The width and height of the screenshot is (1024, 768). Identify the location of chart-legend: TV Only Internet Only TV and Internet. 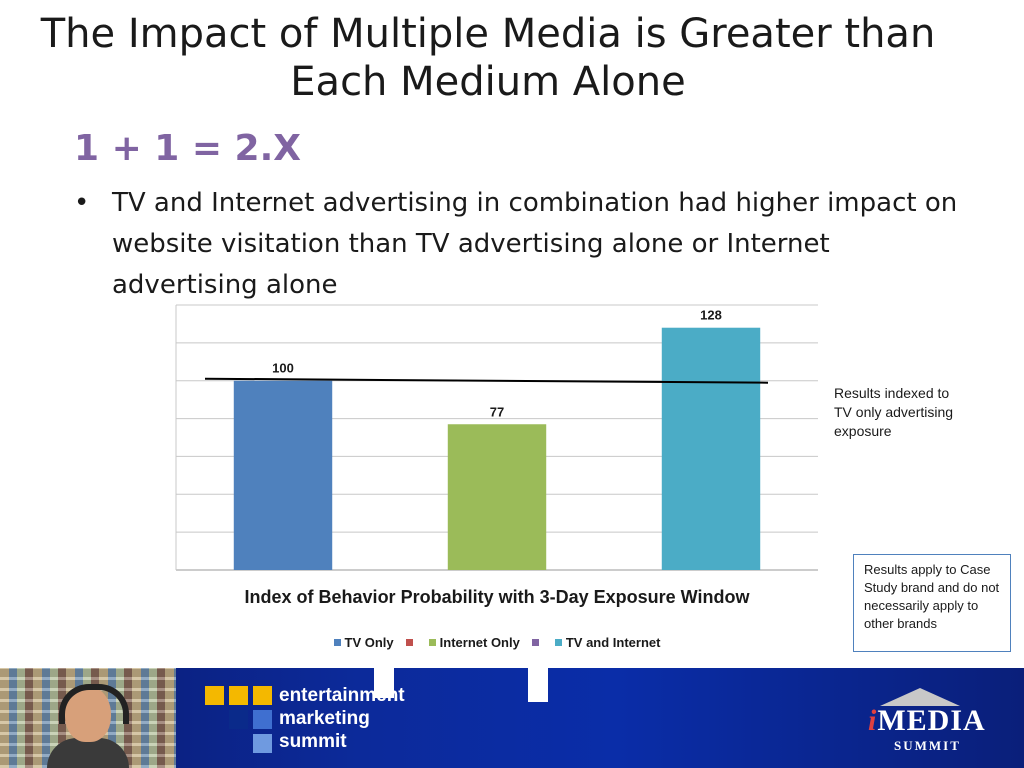
(497, 642).